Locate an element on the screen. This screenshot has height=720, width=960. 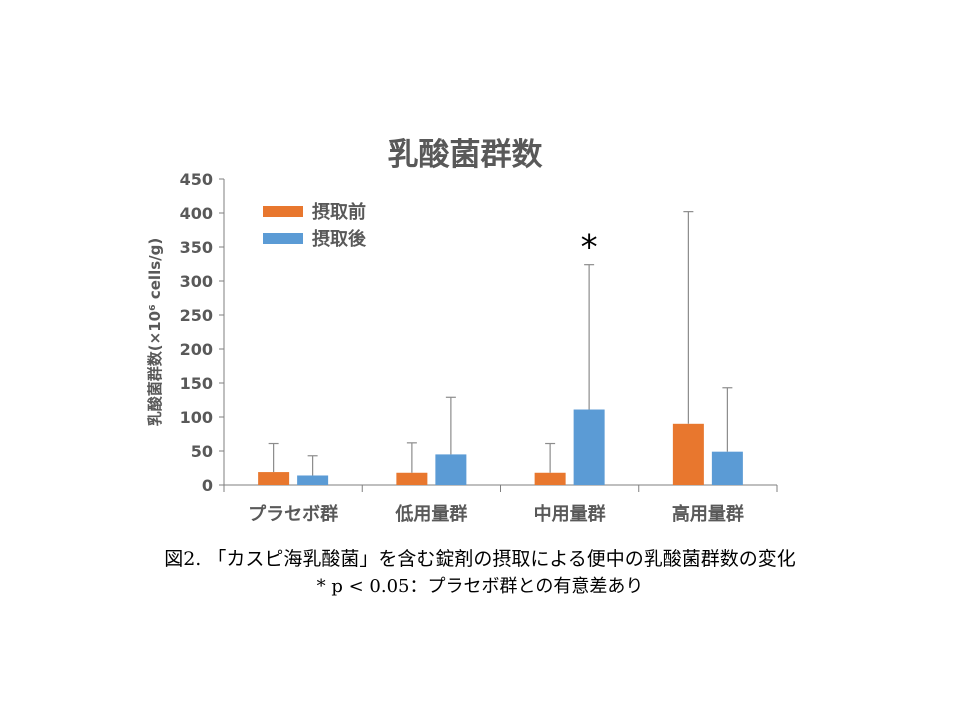
bars is located at coordinates (500, 447).